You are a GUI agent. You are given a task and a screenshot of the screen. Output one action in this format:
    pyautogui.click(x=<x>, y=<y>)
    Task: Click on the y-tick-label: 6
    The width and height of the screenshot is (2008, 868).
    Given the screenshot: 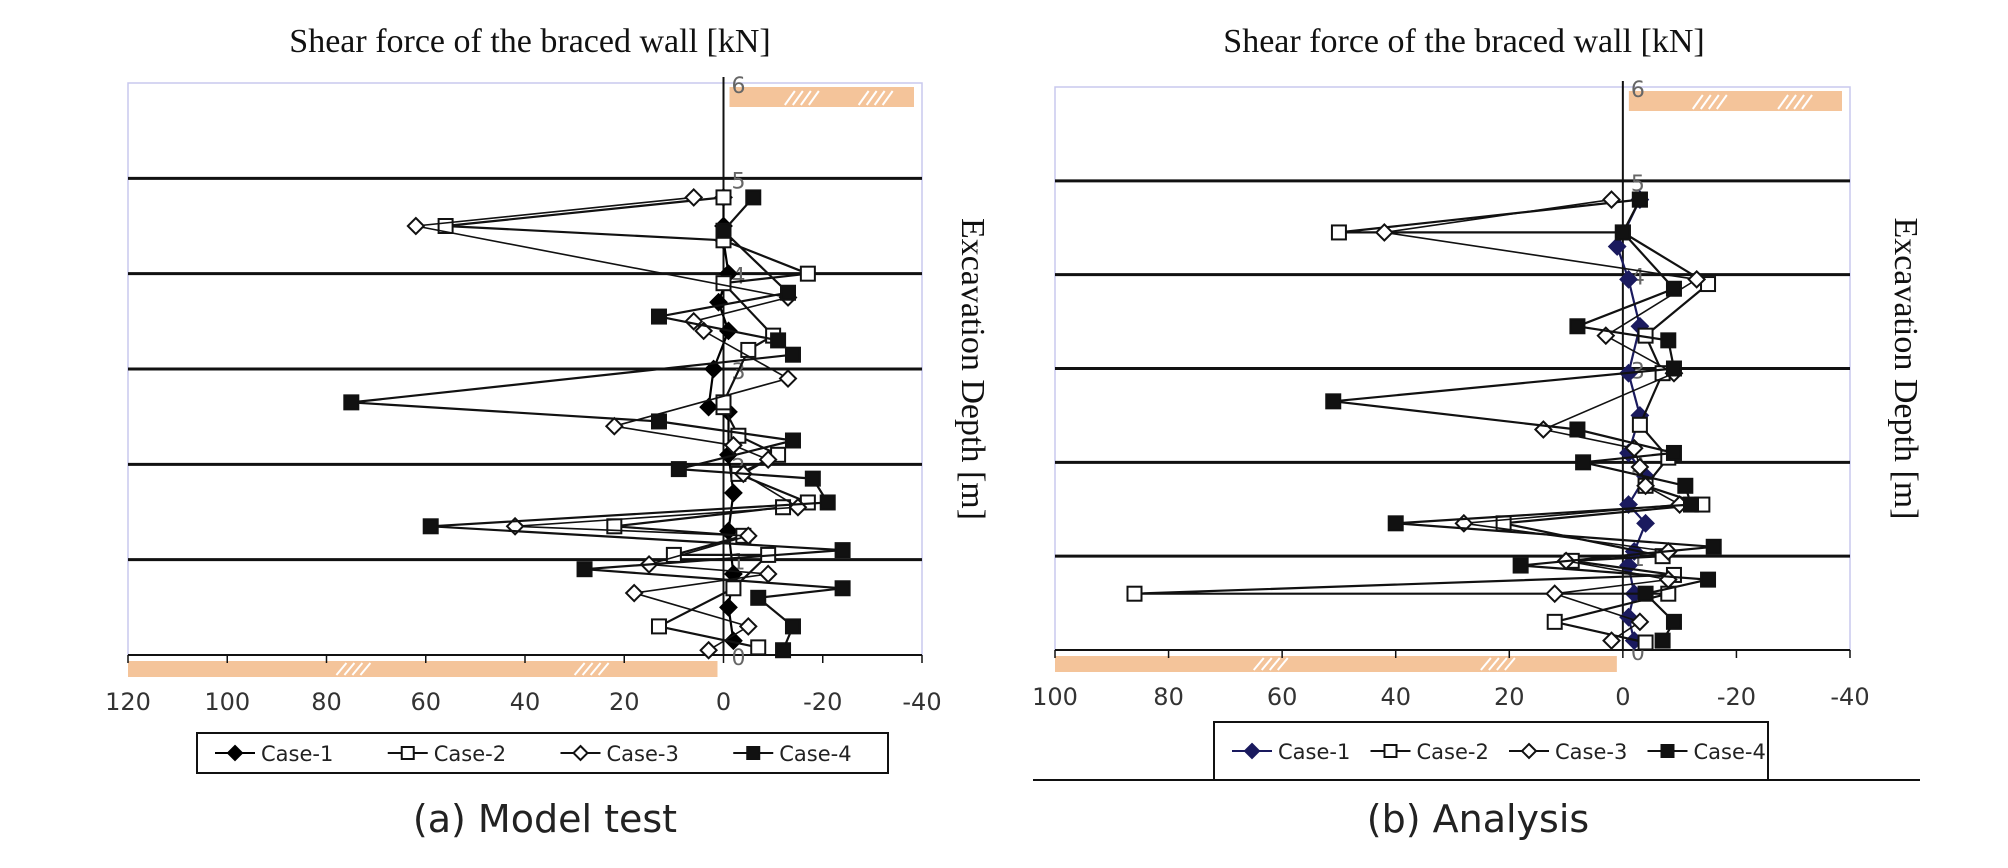 What is the action you would take?
    pyautogui.click(x=1638, y=90)
    